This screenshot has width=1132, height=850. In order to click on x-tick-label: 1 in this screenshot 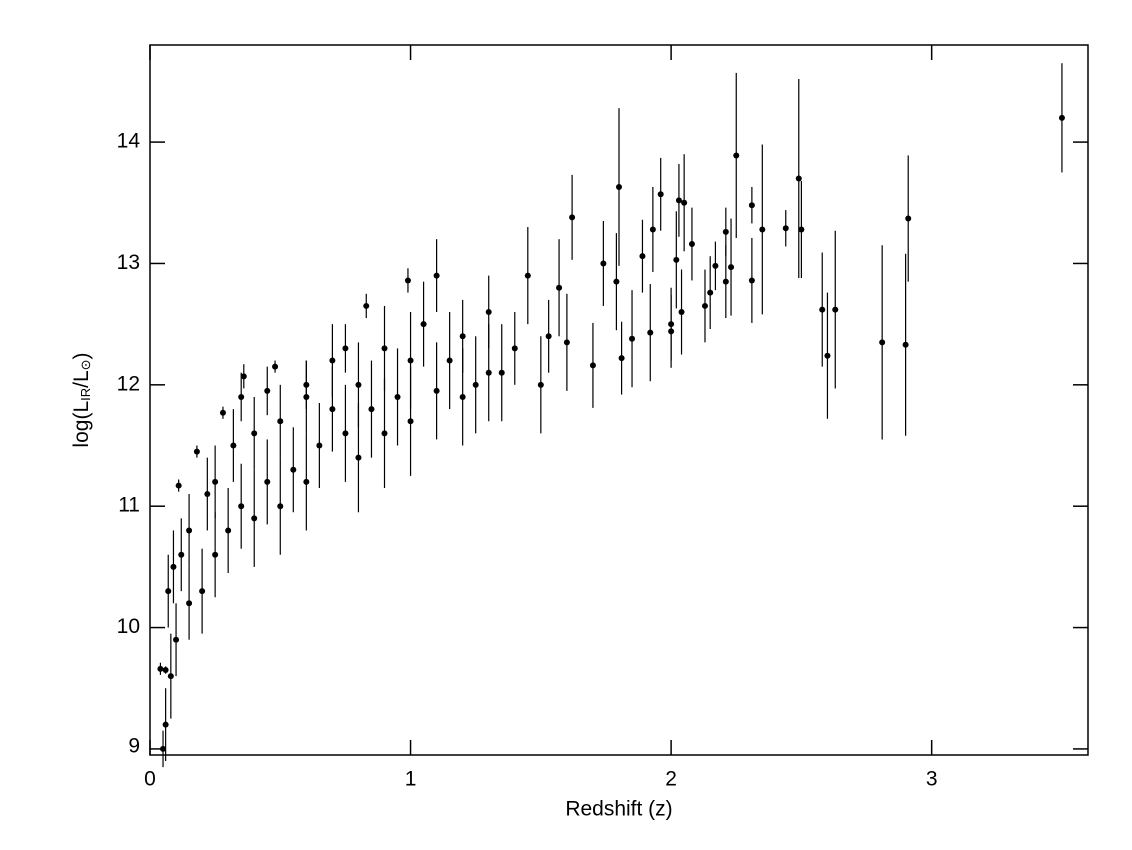, I will do `click(411, 779)`.